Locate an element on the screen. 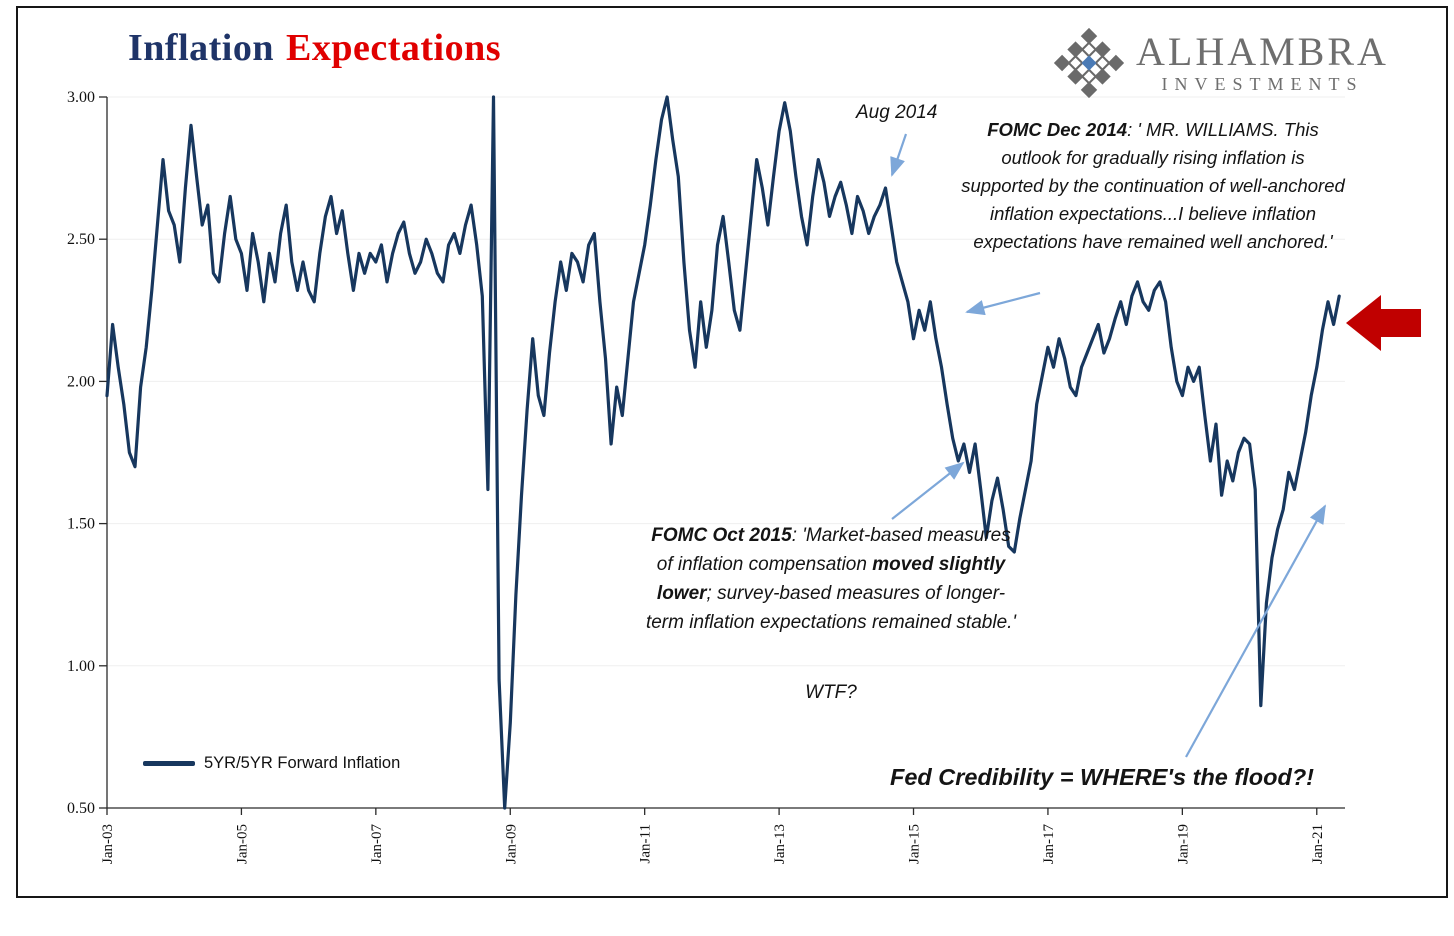 This screenshot has width=1454, height=936. title-word-expectations: Expectations is located at coordinates (393, 48).